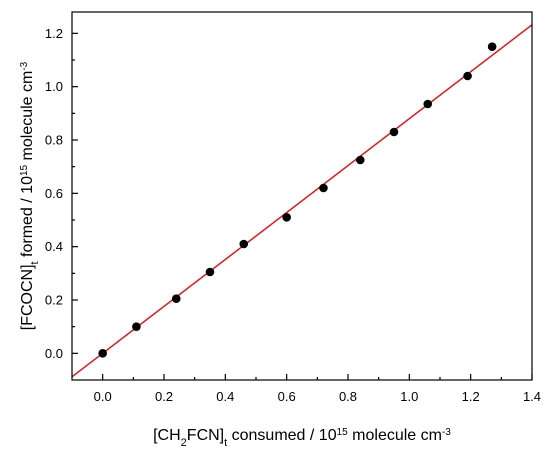  I want to click on x-tick-label: 0.6, so click(287, 396).